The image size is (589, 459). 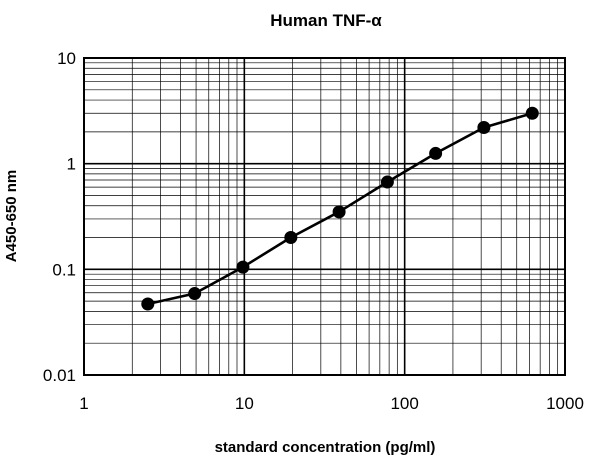 I want to click on x-tick-label: 1, so click(x=83, y=403).